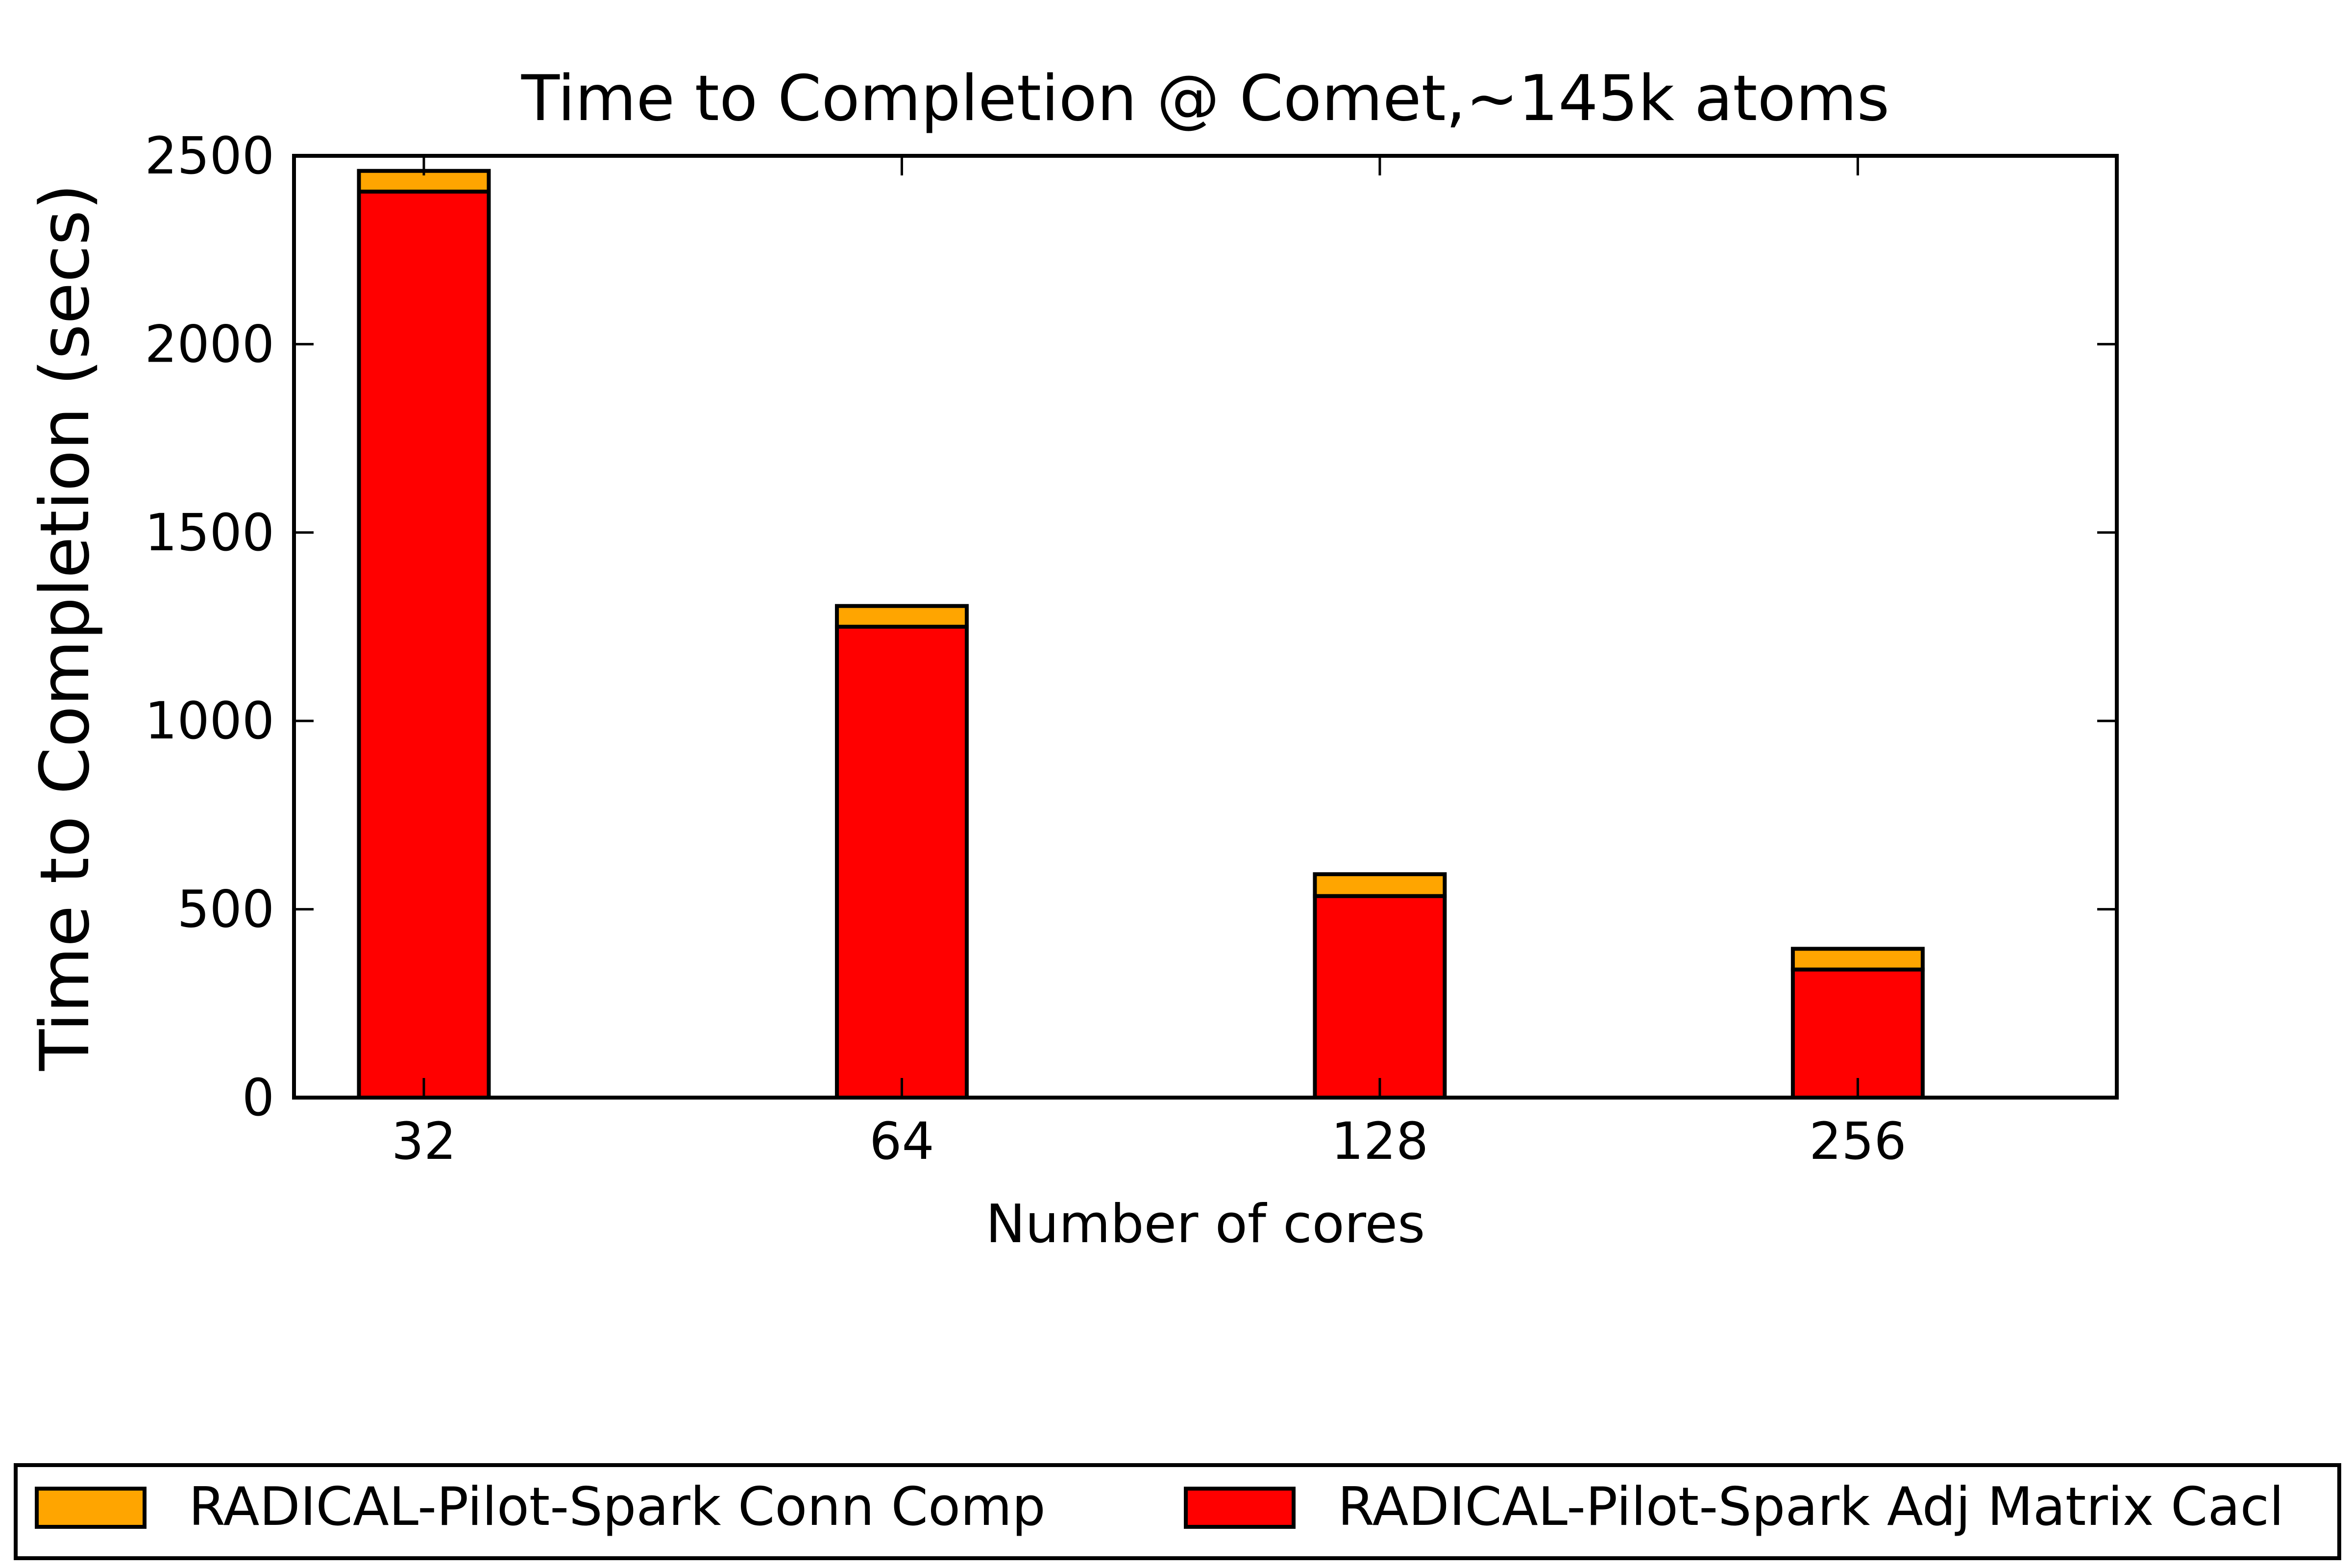 This screenshot has height=1568, width=2352. Describe the element at coordinates (1811, 1507) in the screenshot. I see `legend-label-adj-matrix: RADICAL-Pilot-Spark Adj Matrix Cacl` at that location.